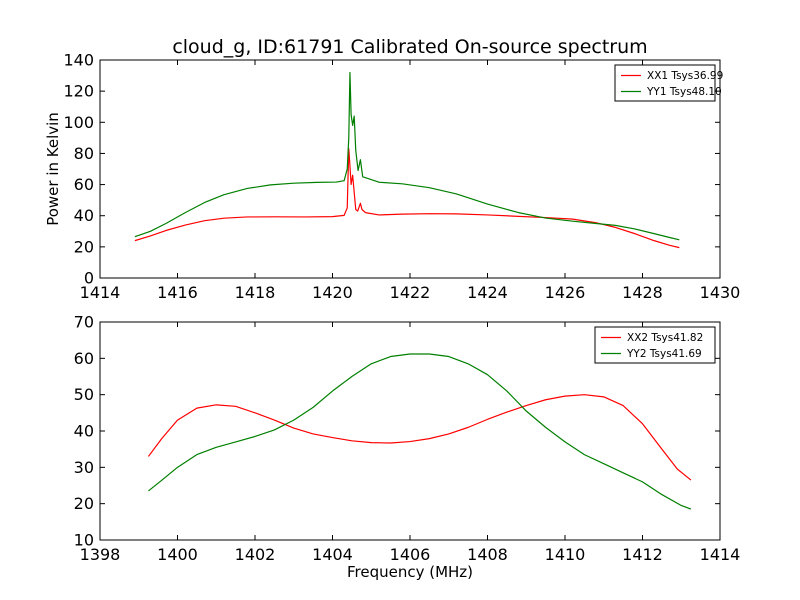  Describe the element at coordinates (565, 292) in the screenshot. I see `x-tick-label: 1426` at that location.